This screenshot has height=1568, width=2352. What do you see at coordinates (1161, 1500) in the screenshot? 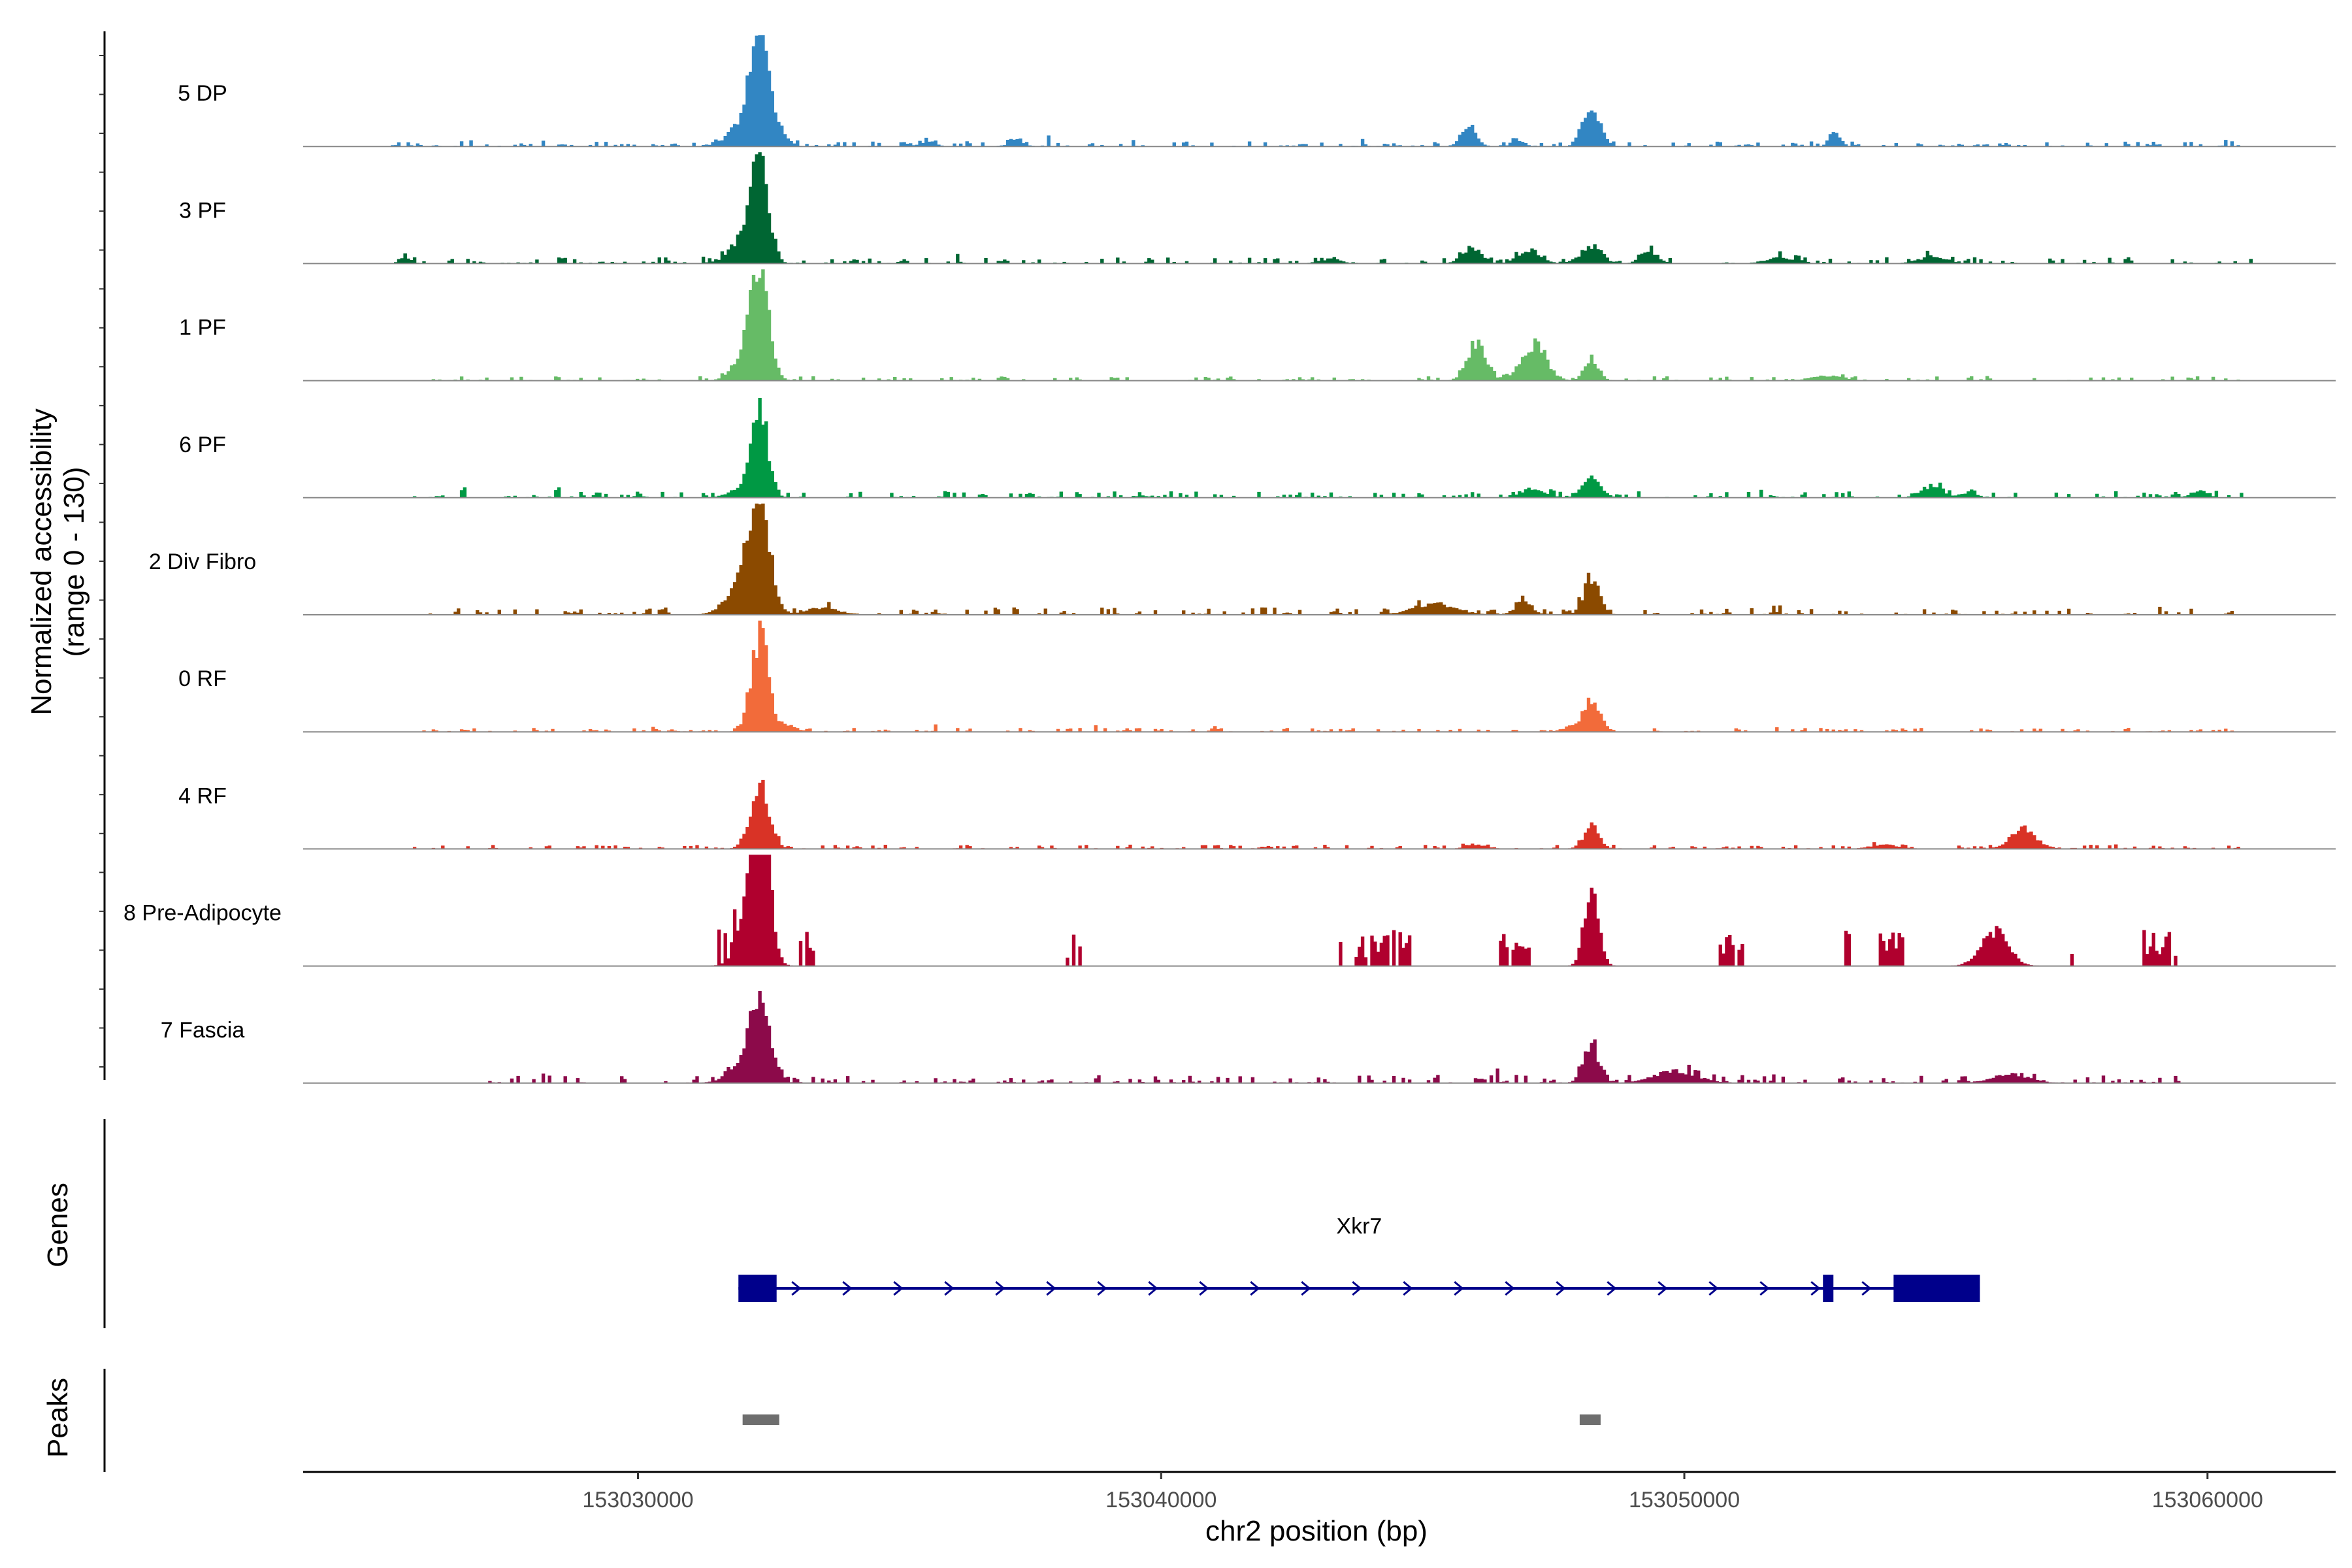
I see `x-tick-label: 153040000` at bounding box center [1161, 1500].